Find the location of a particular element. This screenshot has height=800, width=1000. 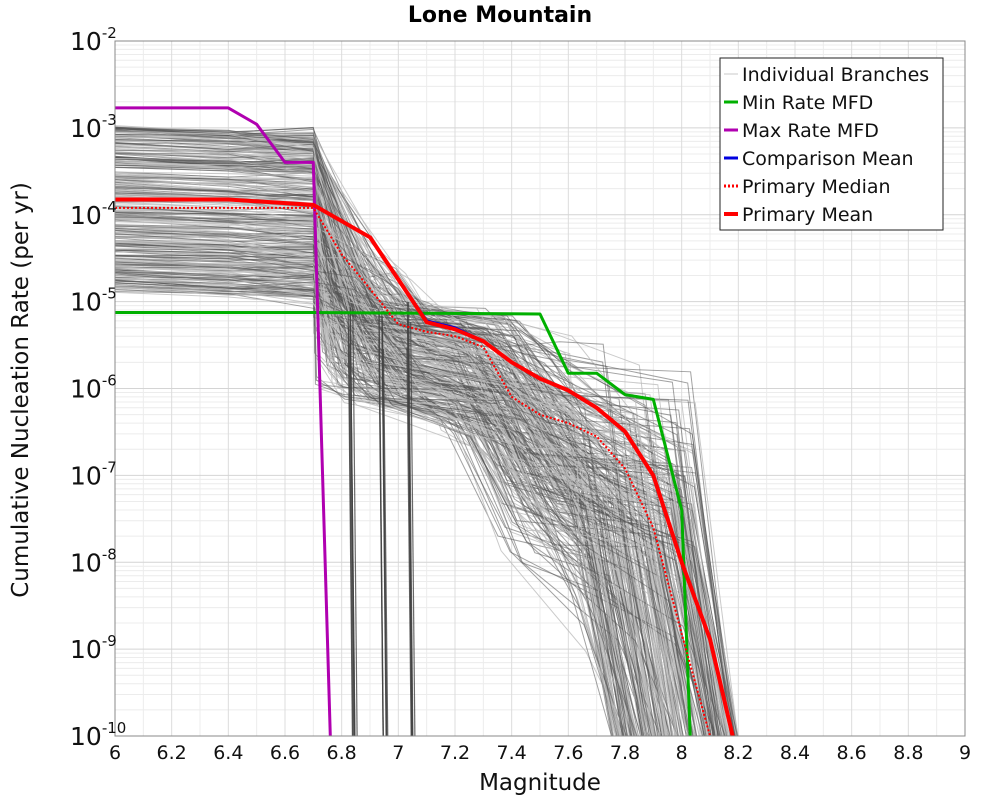

chart-title: Lone Mountain is located at coordinates (500, 15).